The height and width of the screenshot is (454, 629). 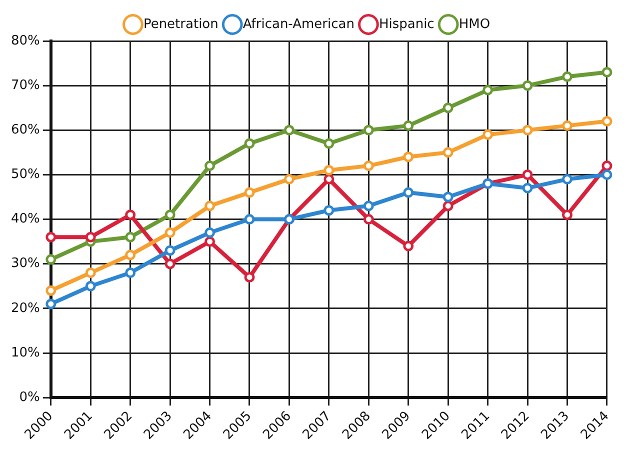 What do you see at coordinates (474, 24) in the screenshot?
I see `legend-label: HMO` at bounding box center [474, 24].